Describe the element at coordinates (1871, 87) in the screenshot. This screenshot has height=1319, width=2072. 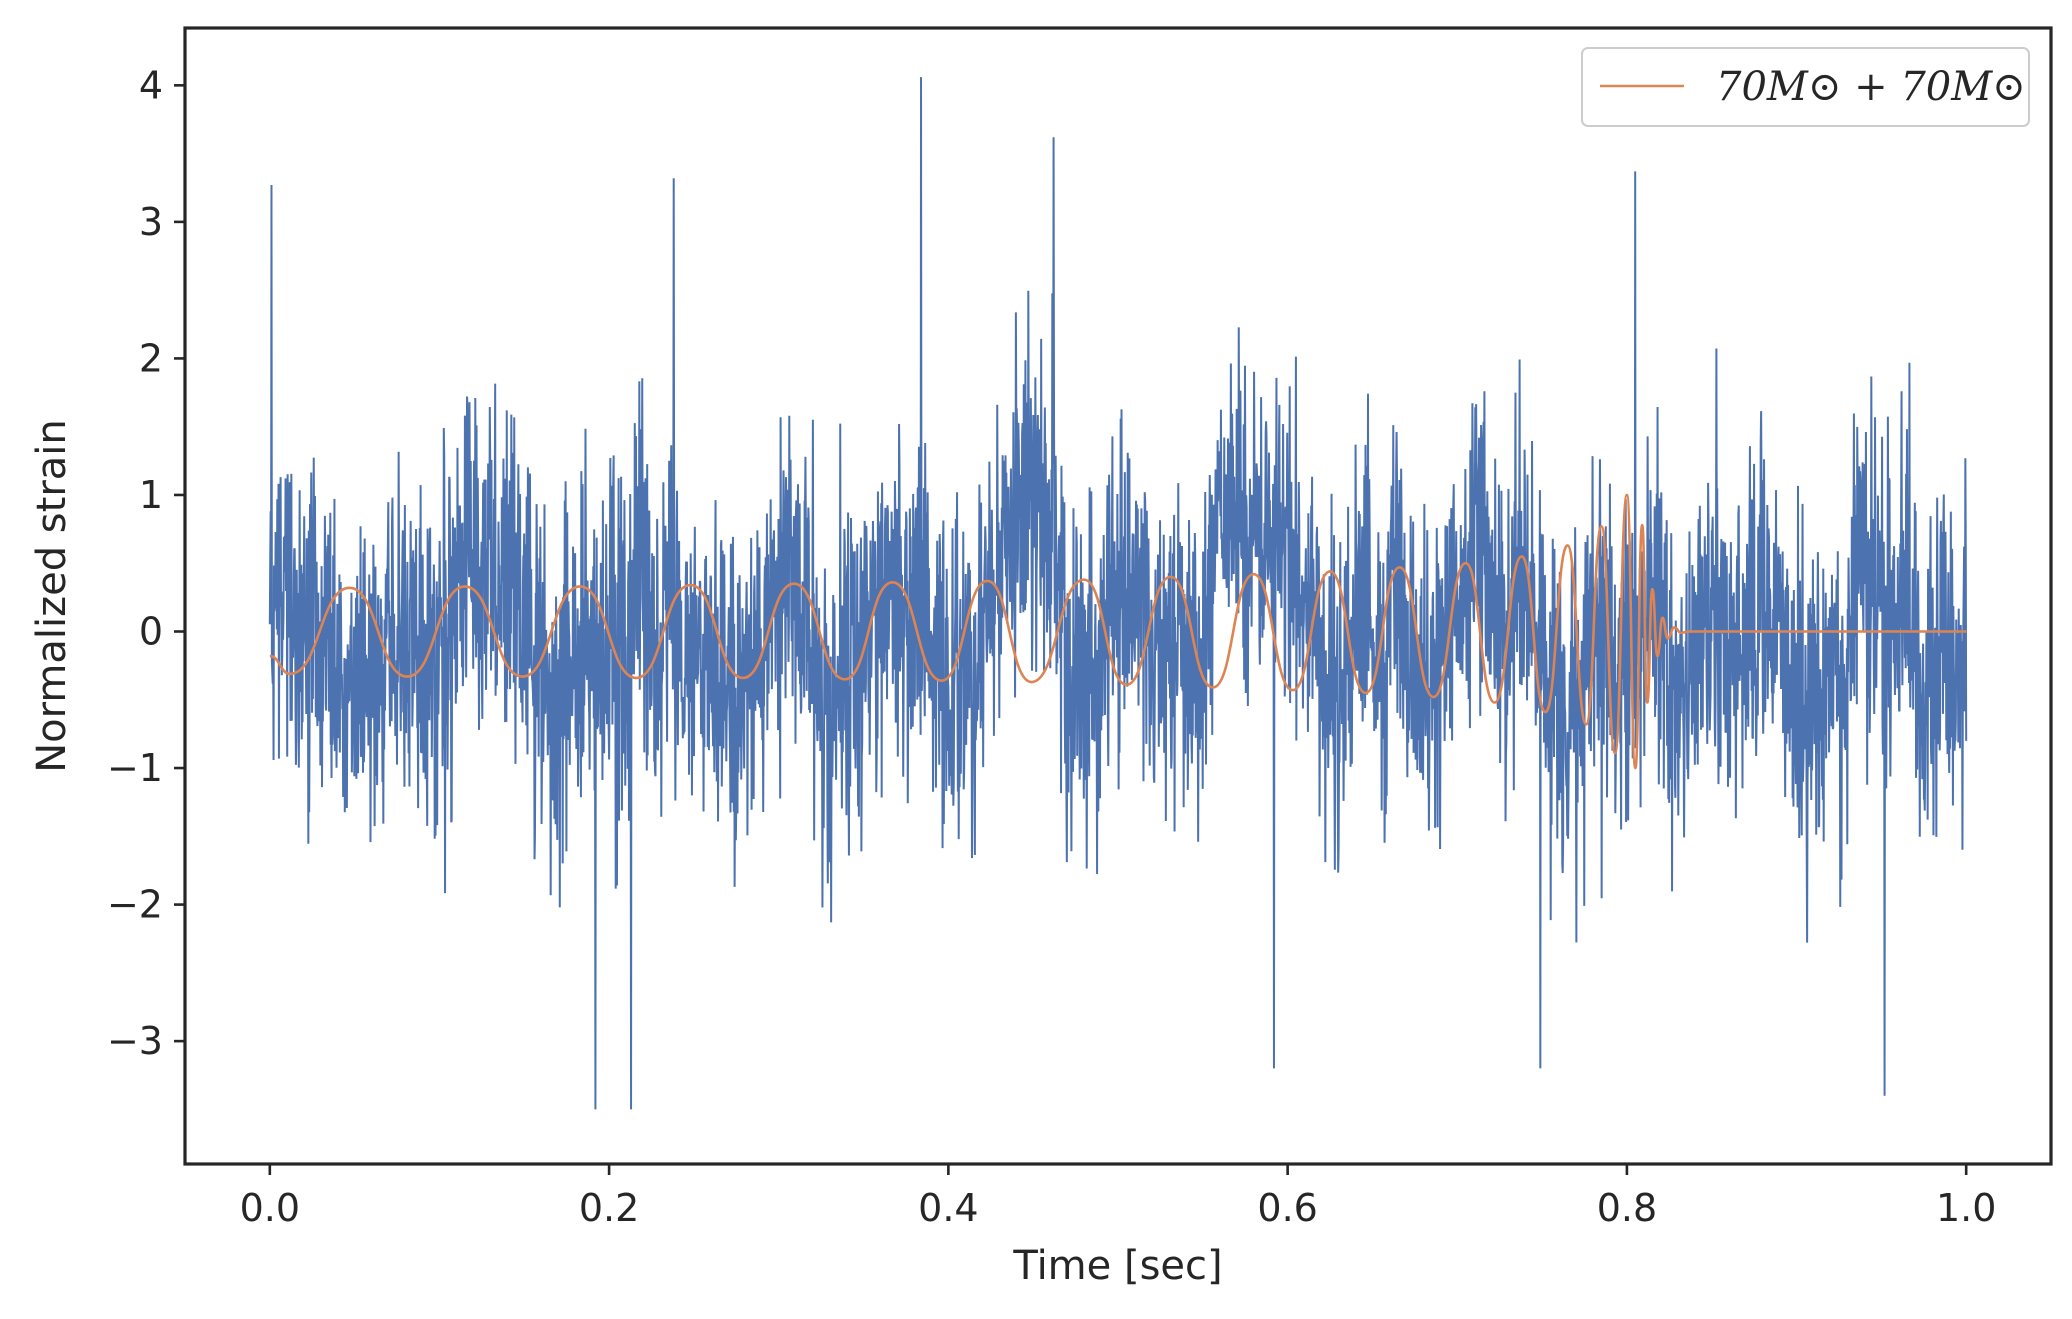
I see `legend-label-template: 70M⊙ + 70M⊙` at that location.